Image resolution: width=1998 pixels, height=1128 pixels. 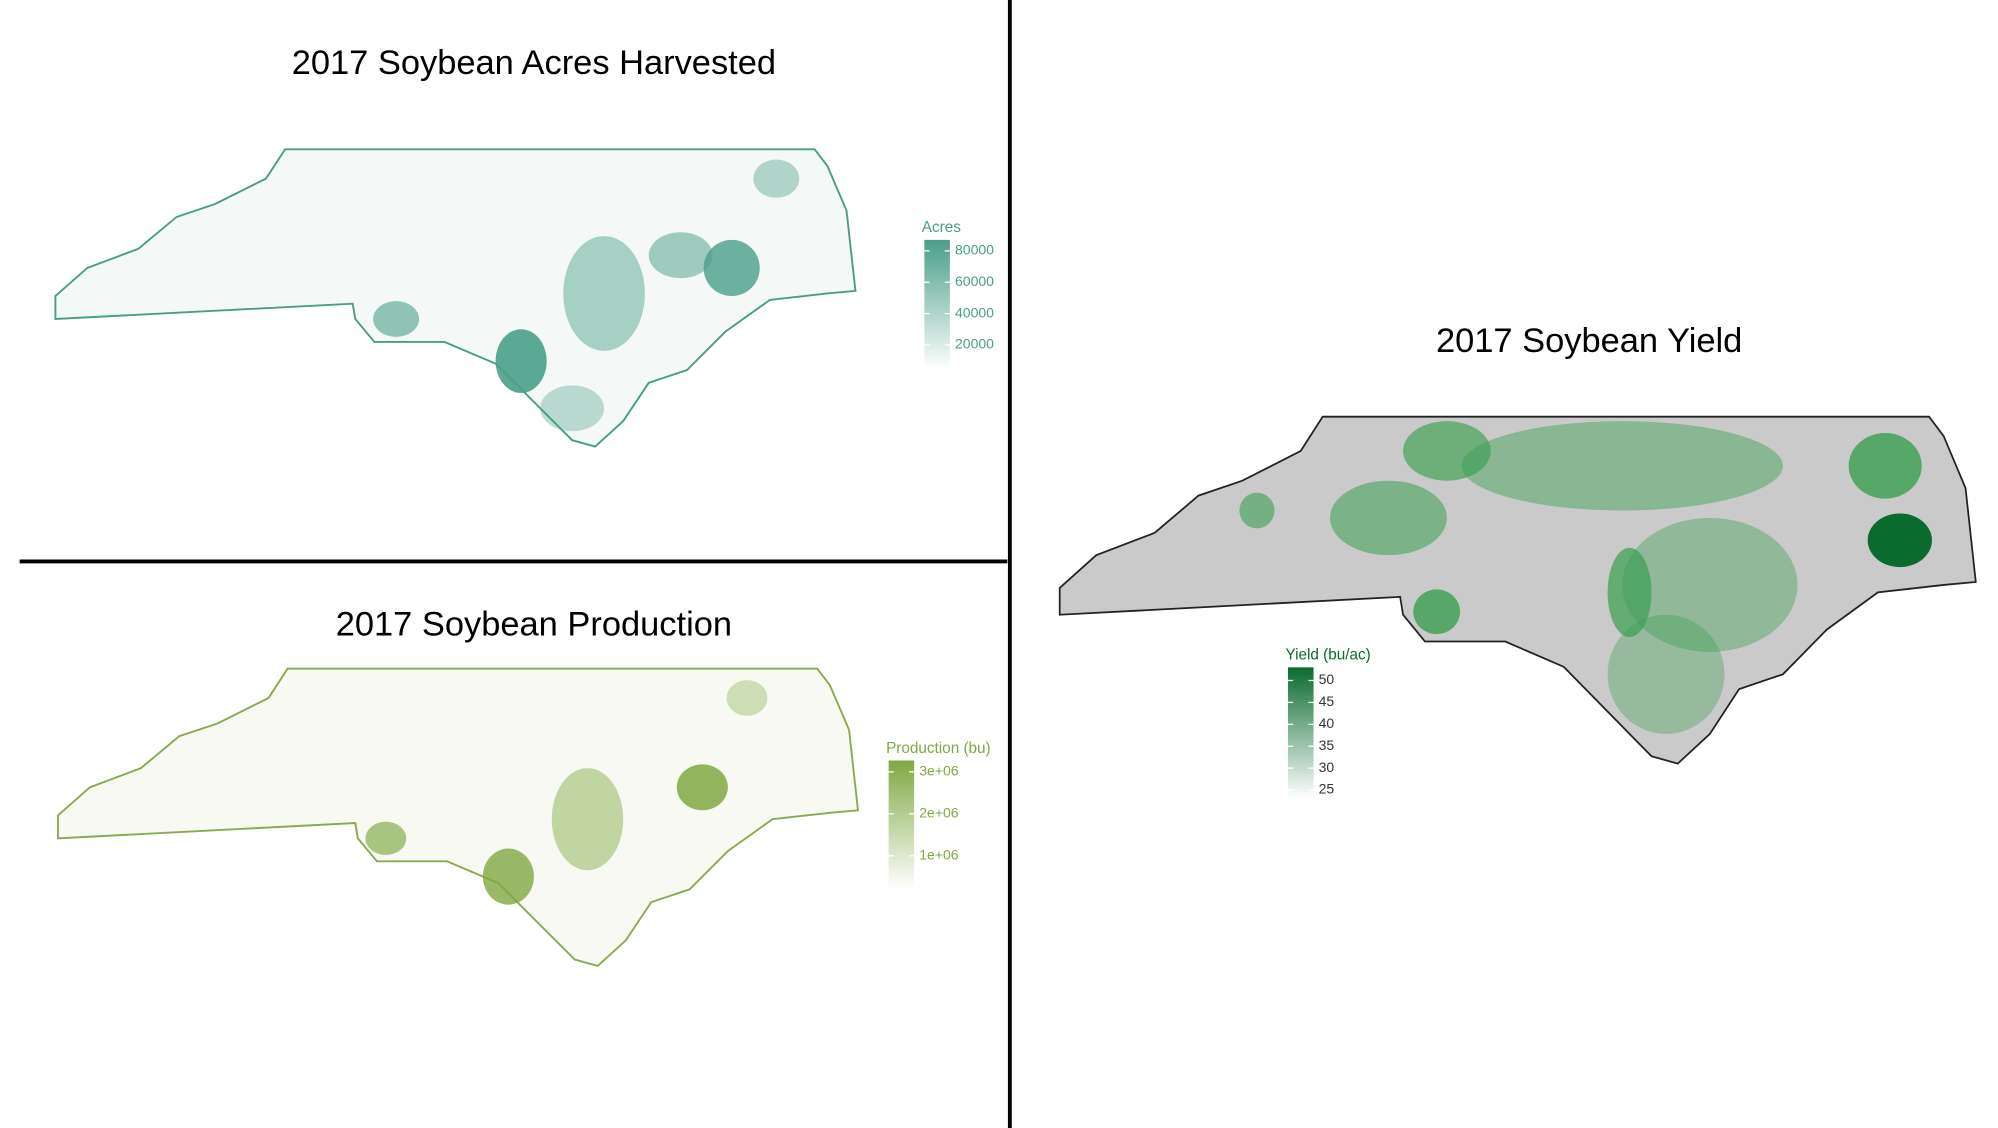 What do you see at coordinates (1327, 745) in the screenshot?
I see `legend-tick-label: 35` at bounding box center [1327, 745].